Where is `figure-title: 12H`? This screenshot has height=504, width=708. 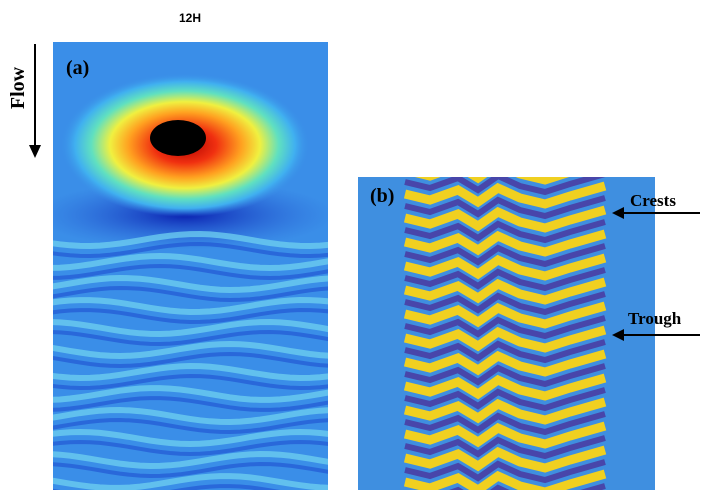 figure-title: 12H is located at coordinates (190, 18).